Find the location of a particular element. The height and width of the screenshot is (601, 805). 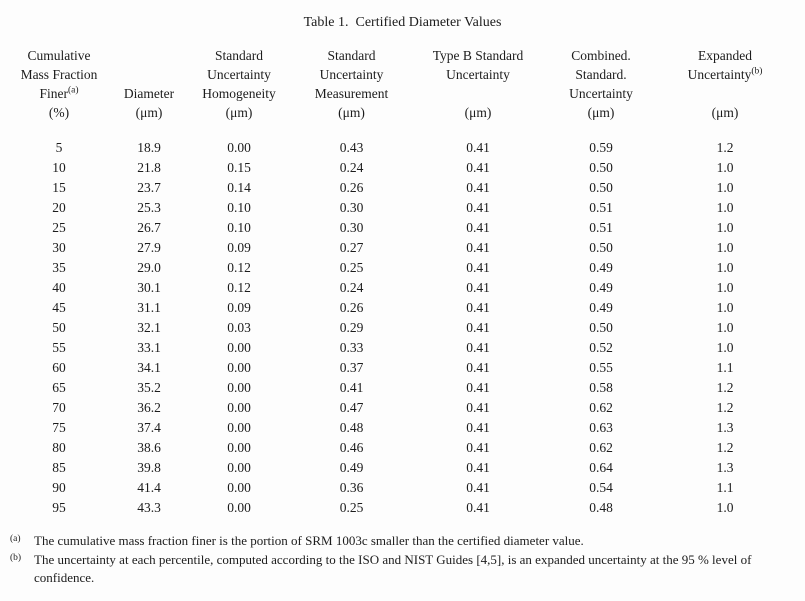

table-row: 50 32.1 0.03 0.29 0.41 0.50 1.0 is located at coordinates (399, 328).